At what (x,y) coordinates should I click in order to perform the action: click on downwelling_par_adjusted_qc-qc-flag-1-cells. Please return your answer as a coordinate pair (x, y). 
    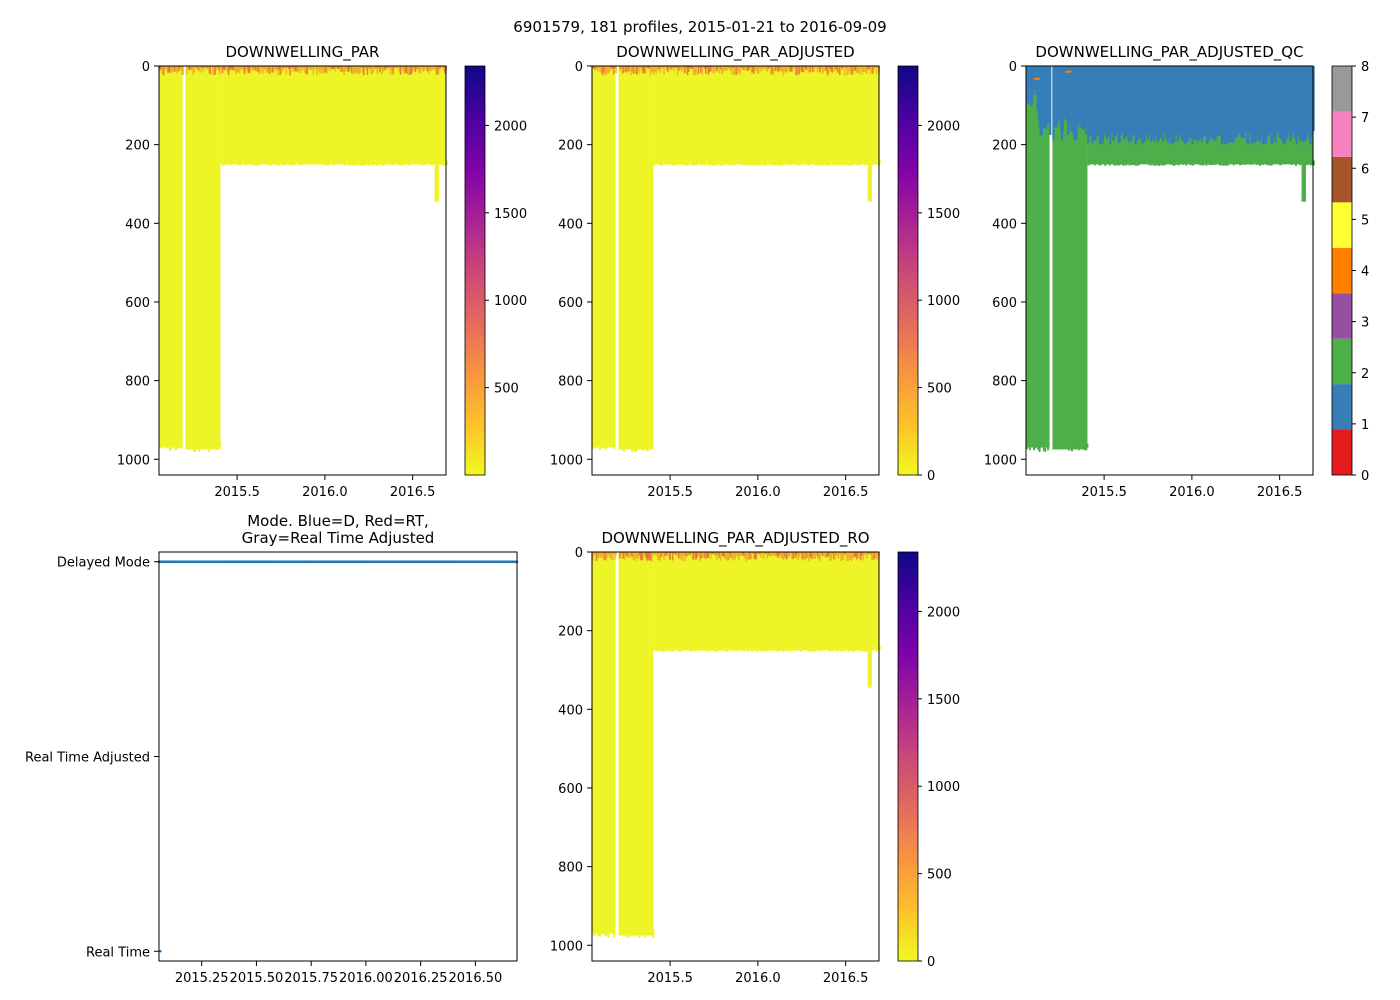
    Looking at the image, I should click on (1032, 85).